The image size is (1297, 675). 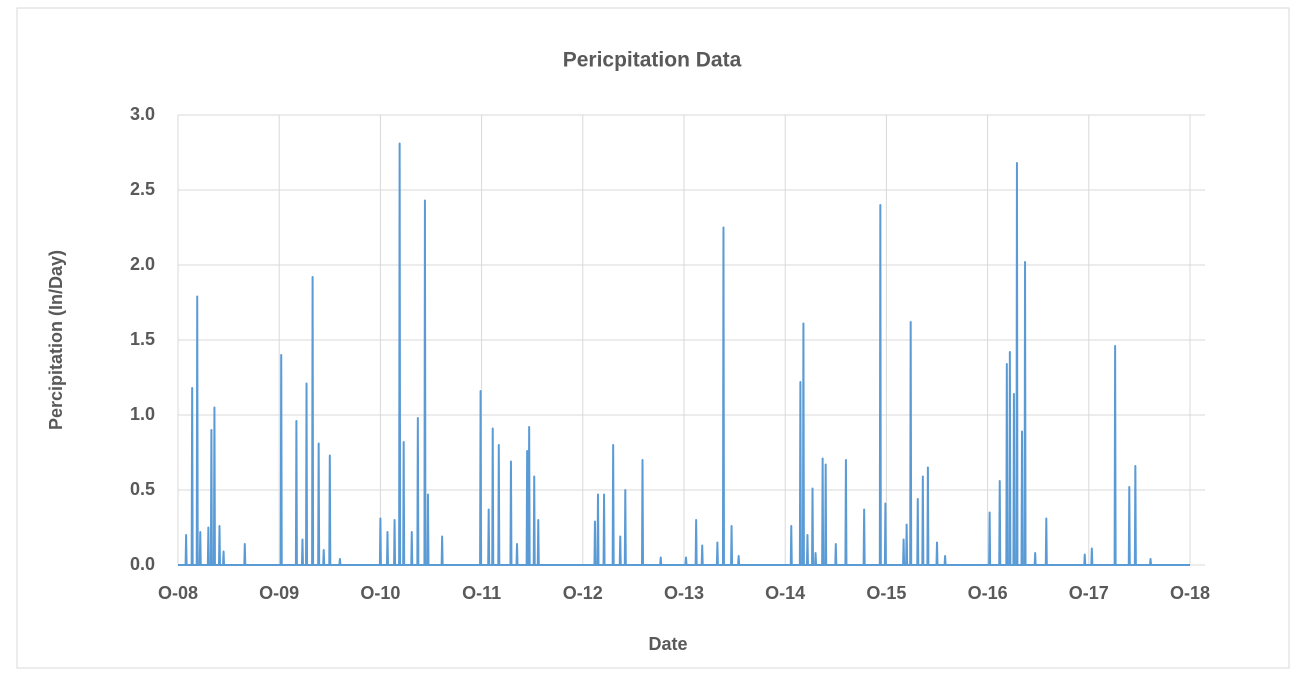 What do you see at coordinates (652, 60) in the screenshot?
I see `chart-title: Pericpitation Data` at bounding box center [652, 60].